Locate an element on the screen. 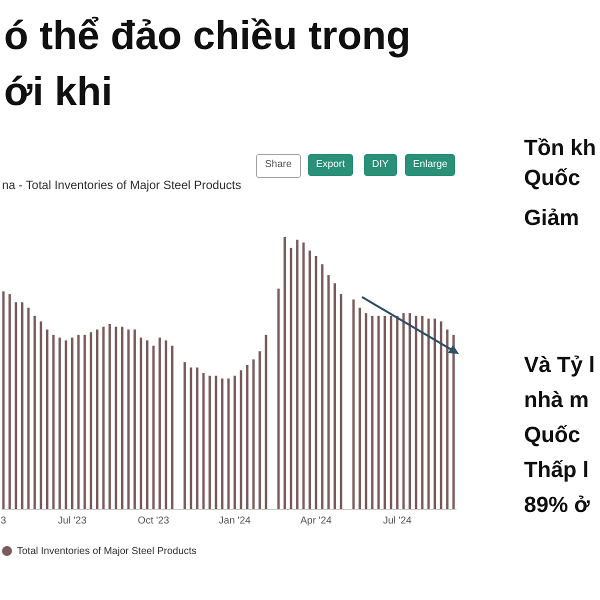  text: Và Tỷ l is located at coordinates (559, 365).